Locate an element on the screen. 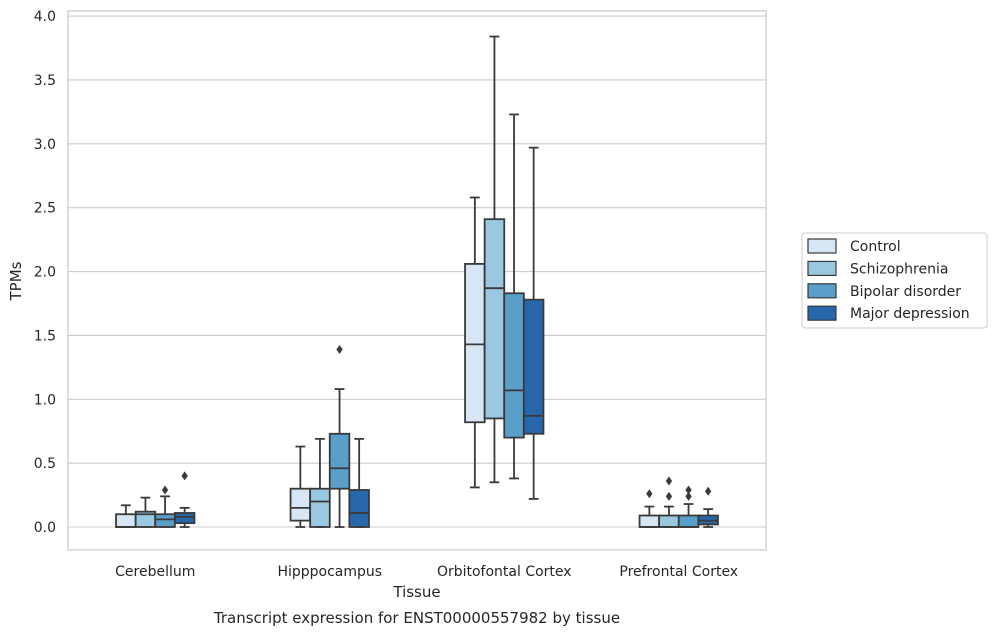 The height and width of the screenshot is (636, 997). y-tick-label: 1.5 is located at coordinates (45, 336).